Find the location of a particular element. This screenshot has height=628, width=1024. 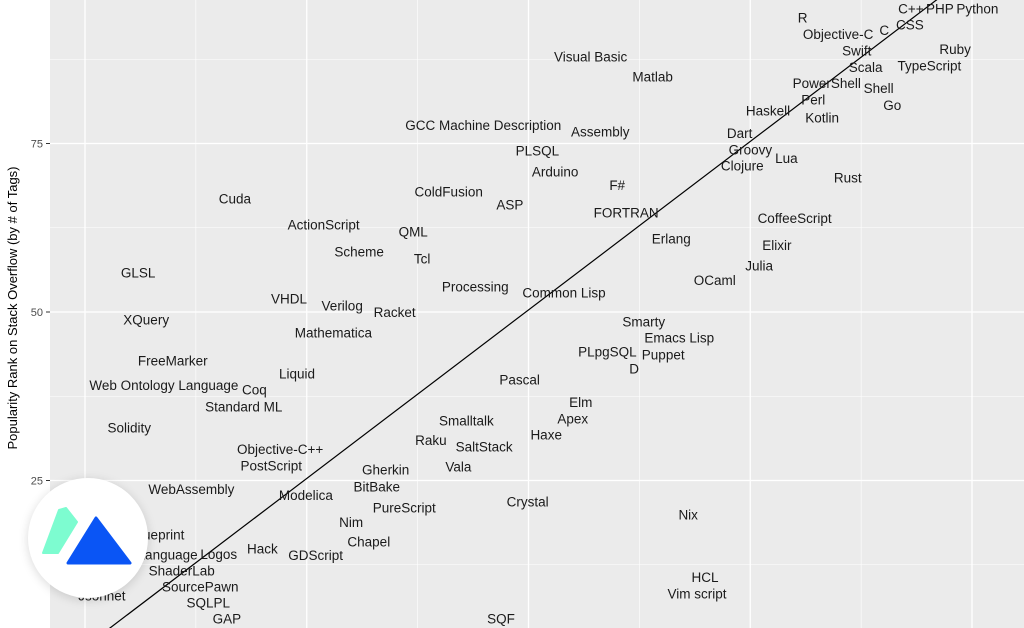

point-label: SaltStack is located at coordinates (484, 446).